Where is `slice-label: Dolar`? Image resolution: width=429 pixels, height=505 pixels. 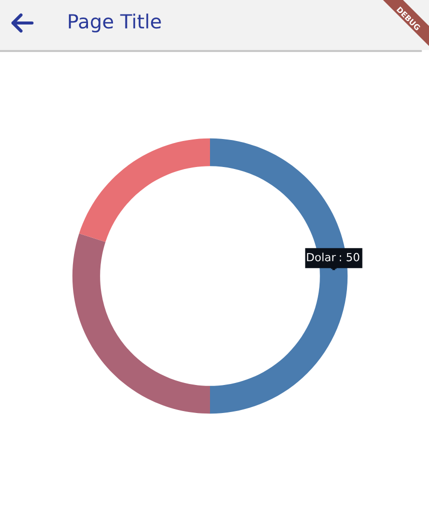
slice-label: Dolar is located at coordinates (321, 257).